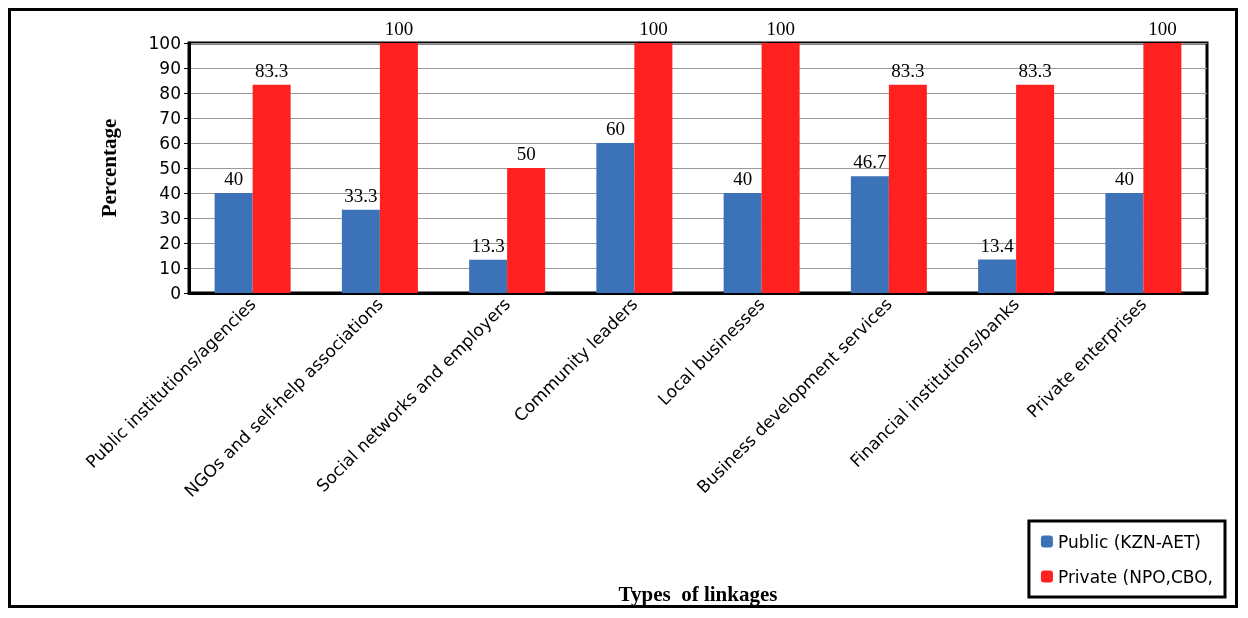  Describe the element at coordinates (170, 68) in the screenshot. I see `y-tick-label: 90` at that location.